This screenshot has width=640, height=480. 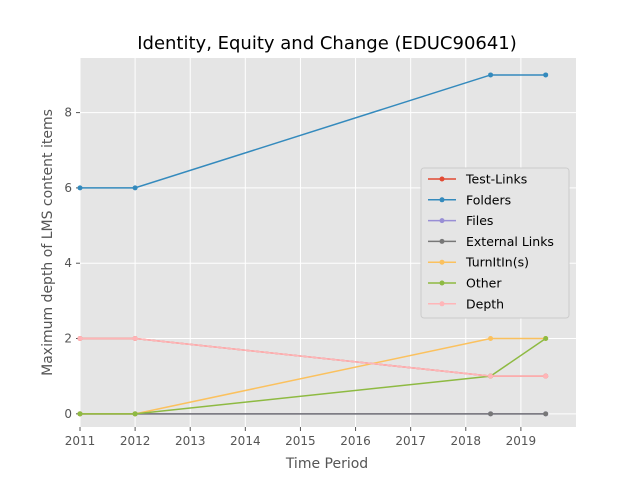 I want to click on x-tick-label: 2016, so click(x=355, y=441).